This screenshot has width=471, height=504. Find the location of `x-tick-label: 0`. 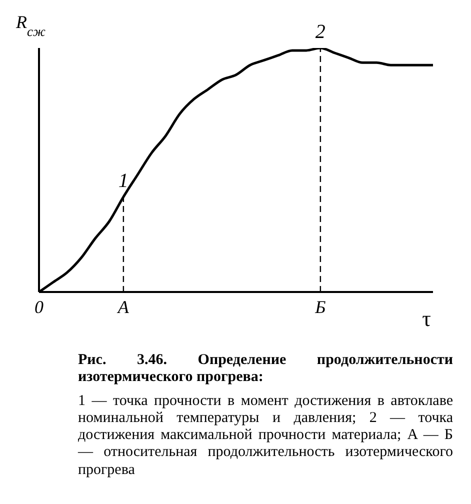

x-tick-label: 0 is located at coordinates (39, 306).